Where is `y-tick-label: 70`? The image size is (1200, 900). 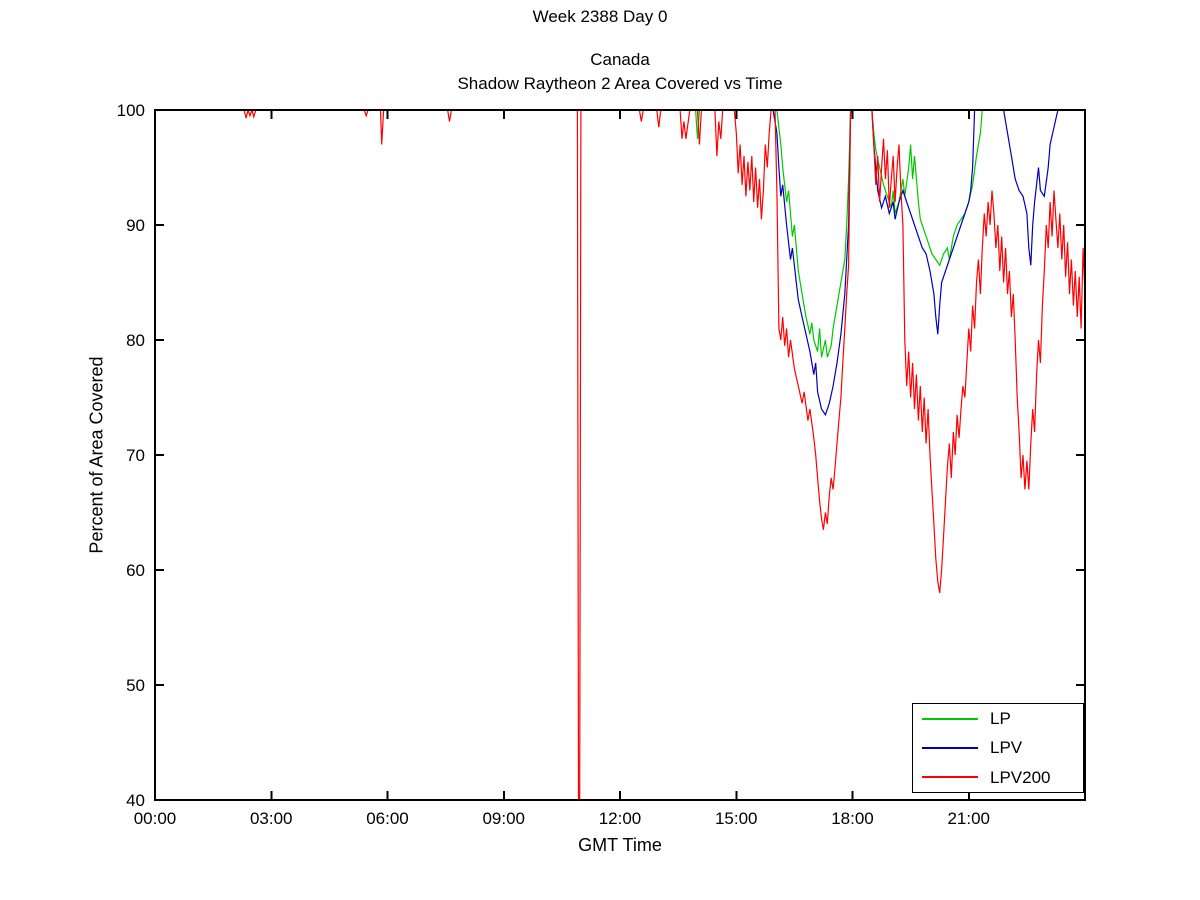
y-tick-label: 70 is located at coordinates (135, 455).